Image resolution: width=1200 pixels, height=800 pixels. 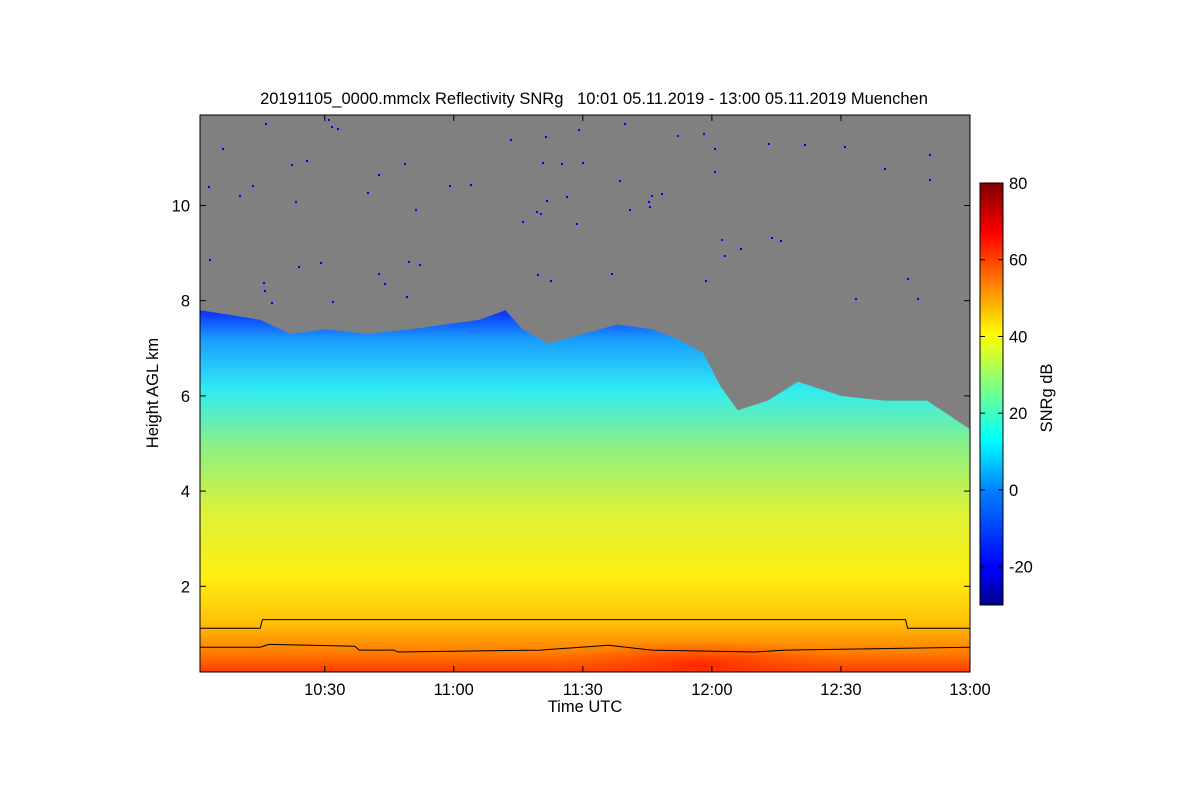 What do you see at coordinates (969, 690) in the screenshot?
I see `x-tick-label: 13:00` at bounding box center [969, 690].